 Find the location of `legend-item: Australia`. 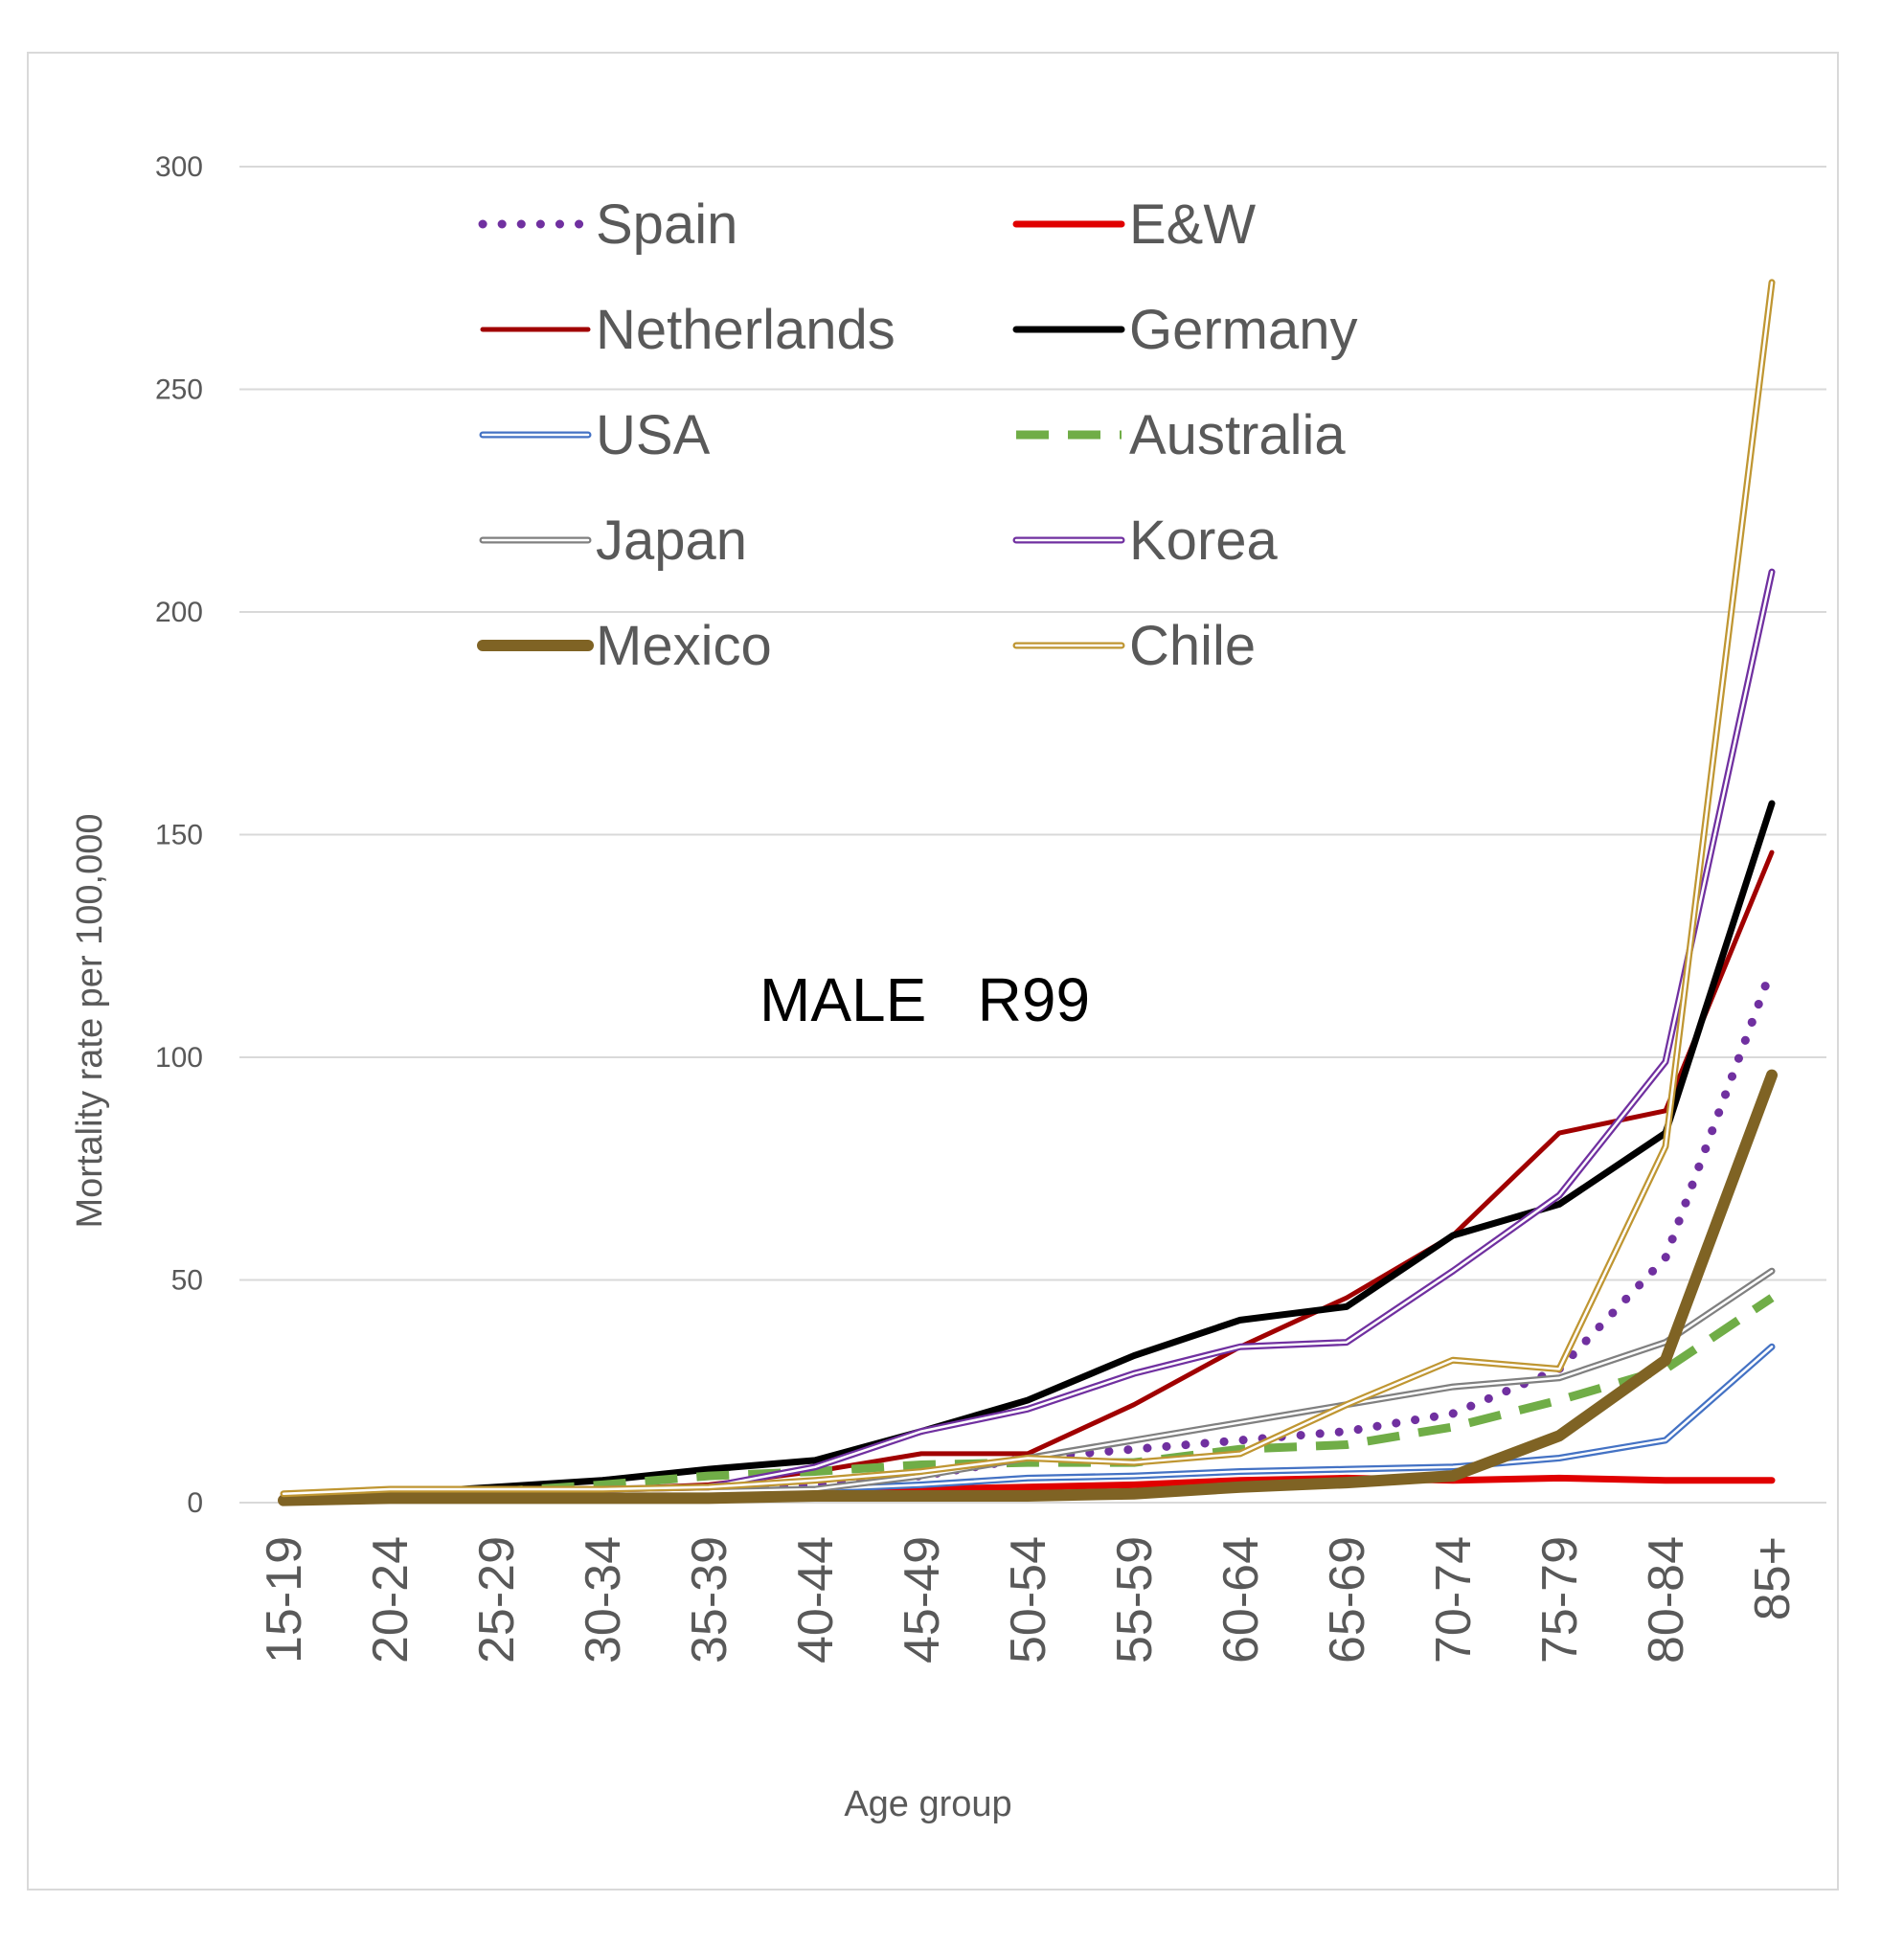

legend-item: Australia is located at coordinates (1181, 435).